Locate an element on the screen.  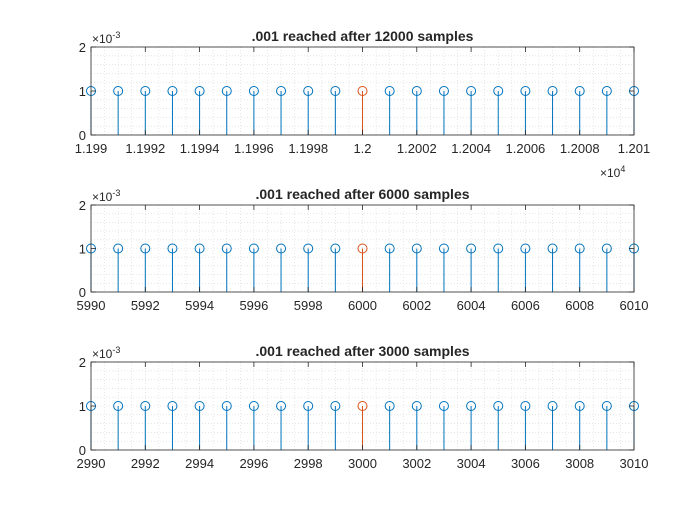
x-tick-label: 2994 is located at coordinates (199, 463).